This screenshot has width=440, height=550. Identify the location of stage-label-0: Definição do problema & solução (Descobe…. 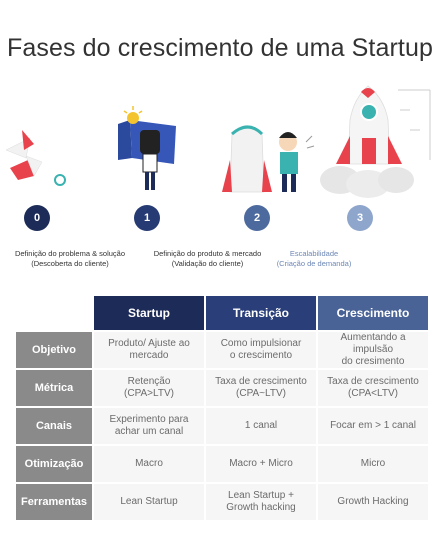
(70, 259).